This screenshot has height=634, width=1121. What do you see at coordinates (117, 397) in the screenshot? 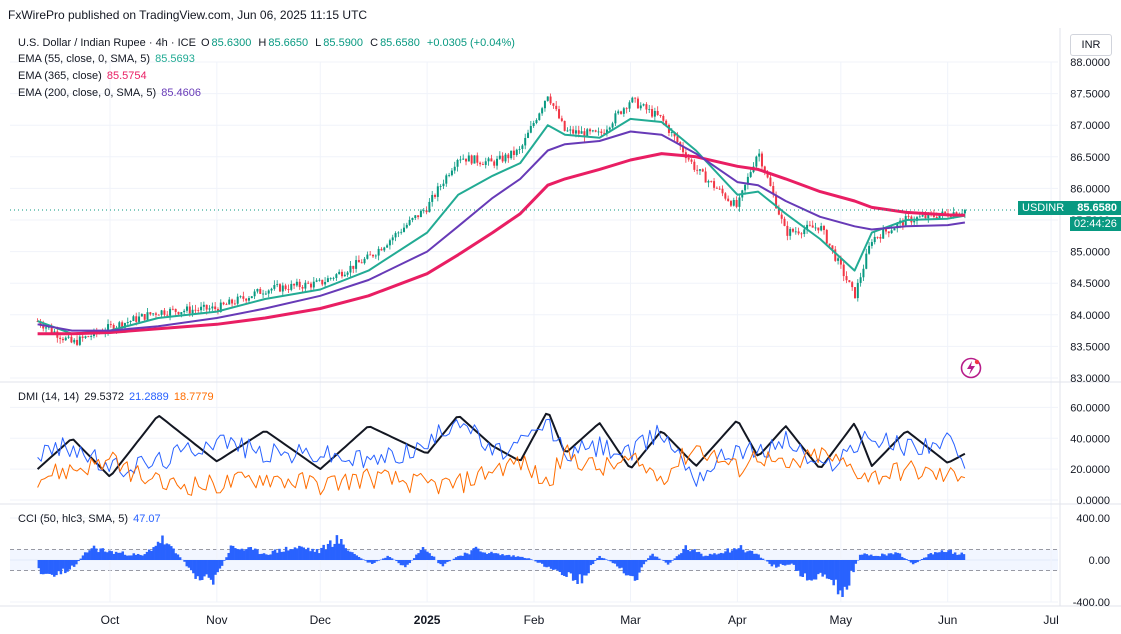
I see `dmi-legend: DMI (14, 14) 29.5372 21.2889 18.7779` at bounding box center [117, 397].